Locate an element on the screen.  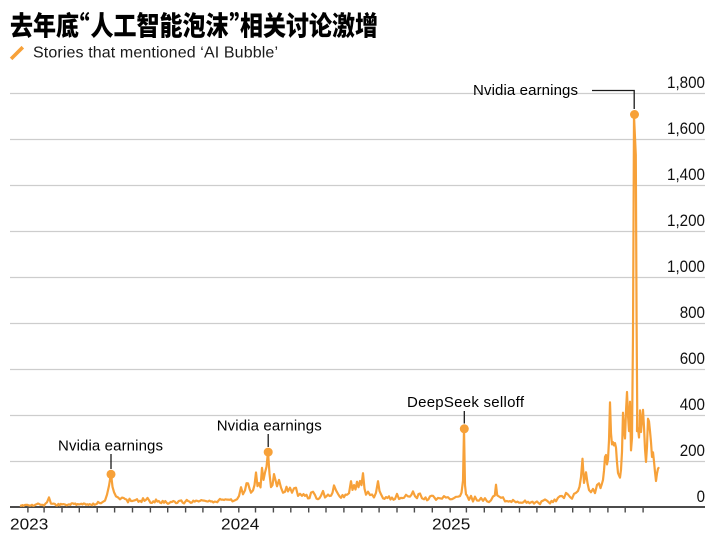
svg-text: 2025 is located at coordinates (451, 525).